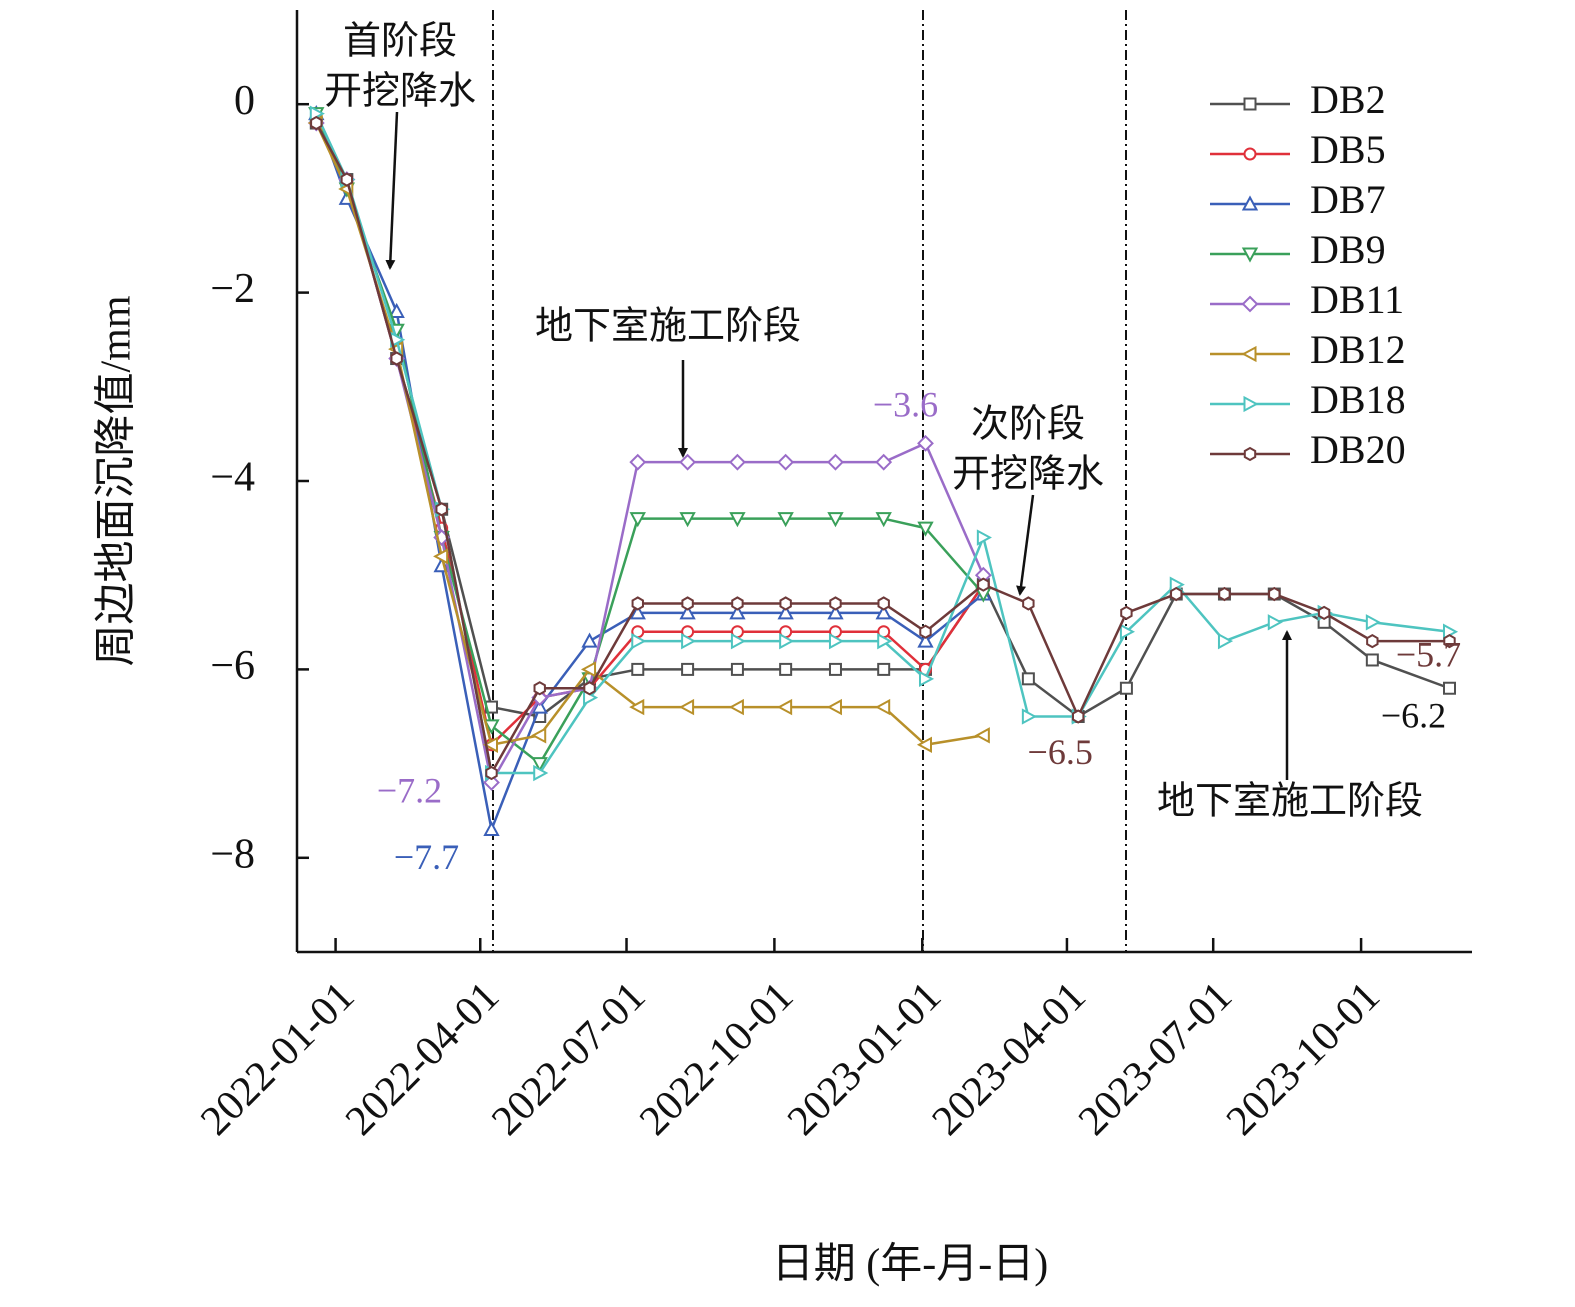 This screenshot has width=1575, height=1307. What do you see at coordinates (1358, 349) in the screenshot?
I see `legend-label: DB12` at bounding box center [1358, 349].